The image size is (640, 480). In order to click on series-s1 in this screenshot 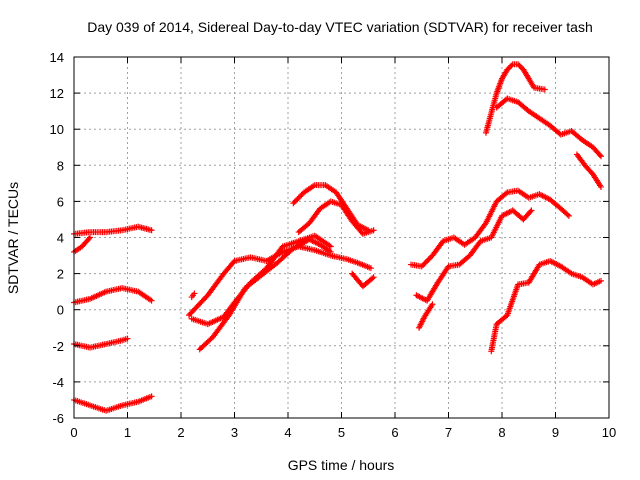, I will do `click(113, 230)`.